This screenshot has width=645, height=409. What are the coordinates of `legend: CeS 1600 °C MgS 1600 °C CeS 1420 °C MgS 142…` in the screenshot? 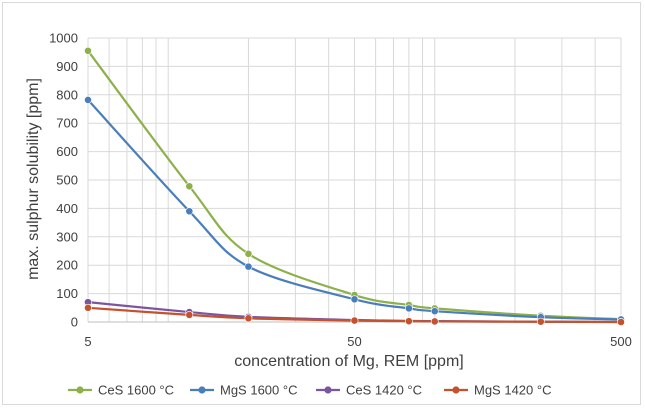 It's located at (309, 390).